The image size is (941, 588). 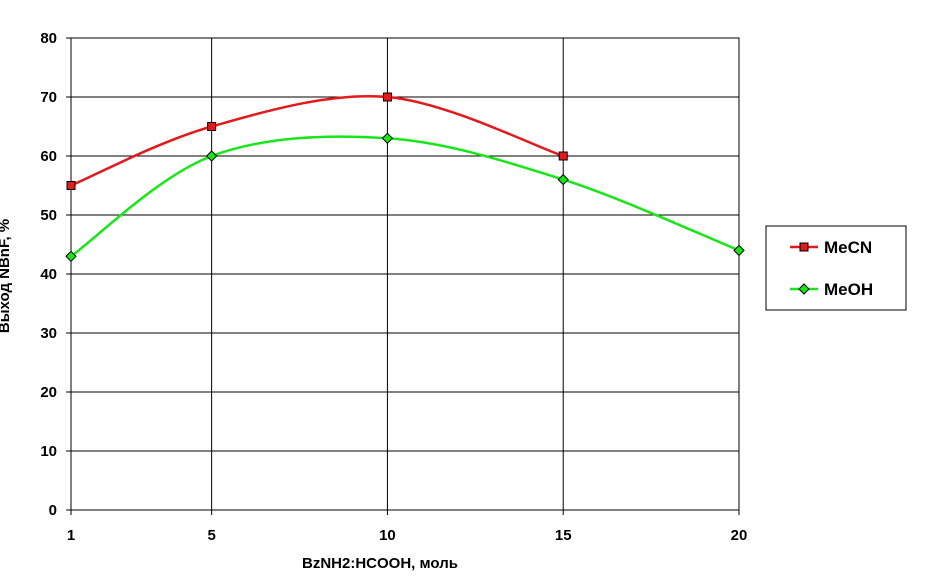 I want to click on y-axis-ticks: 0 10 20 30 40 50 60 70 80, so click(x=55, y=274).